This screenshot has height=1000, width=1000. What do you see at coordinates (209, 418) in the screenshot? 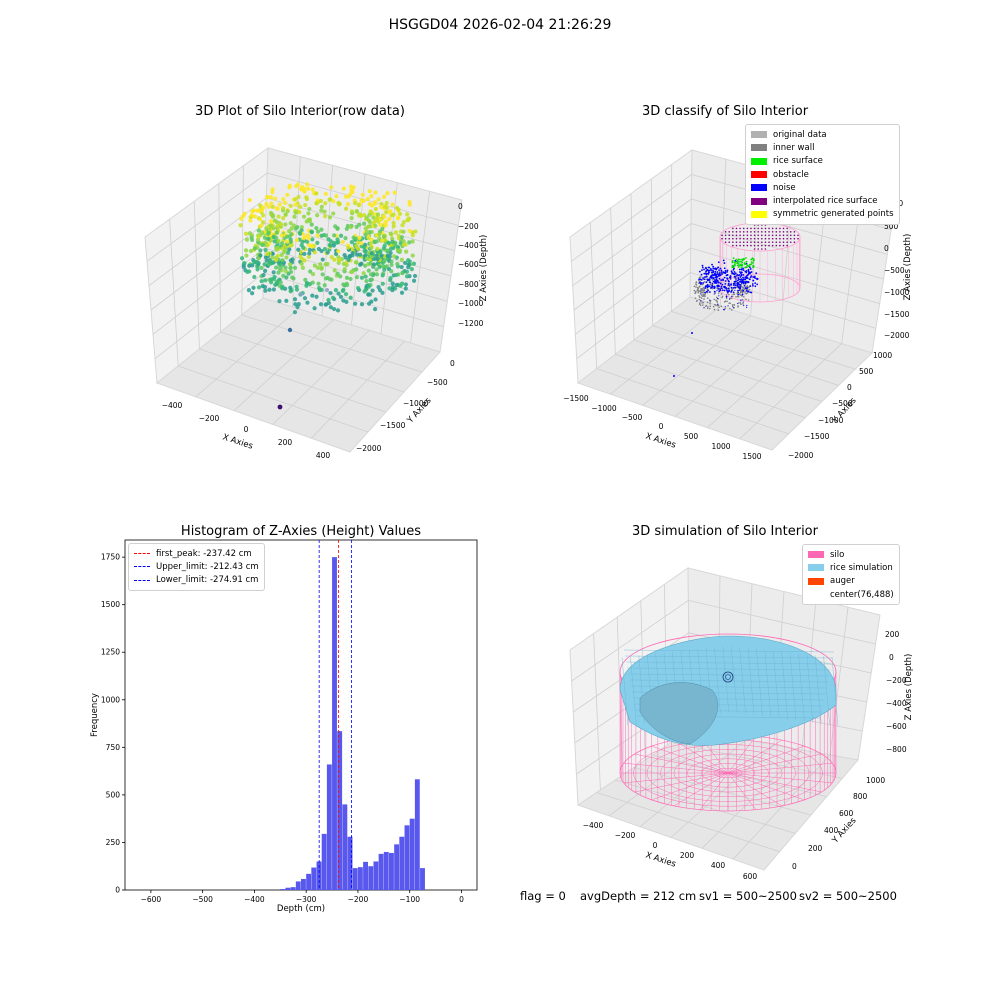
I see `raw-xtick: −200` at bounding box center [209, 418].